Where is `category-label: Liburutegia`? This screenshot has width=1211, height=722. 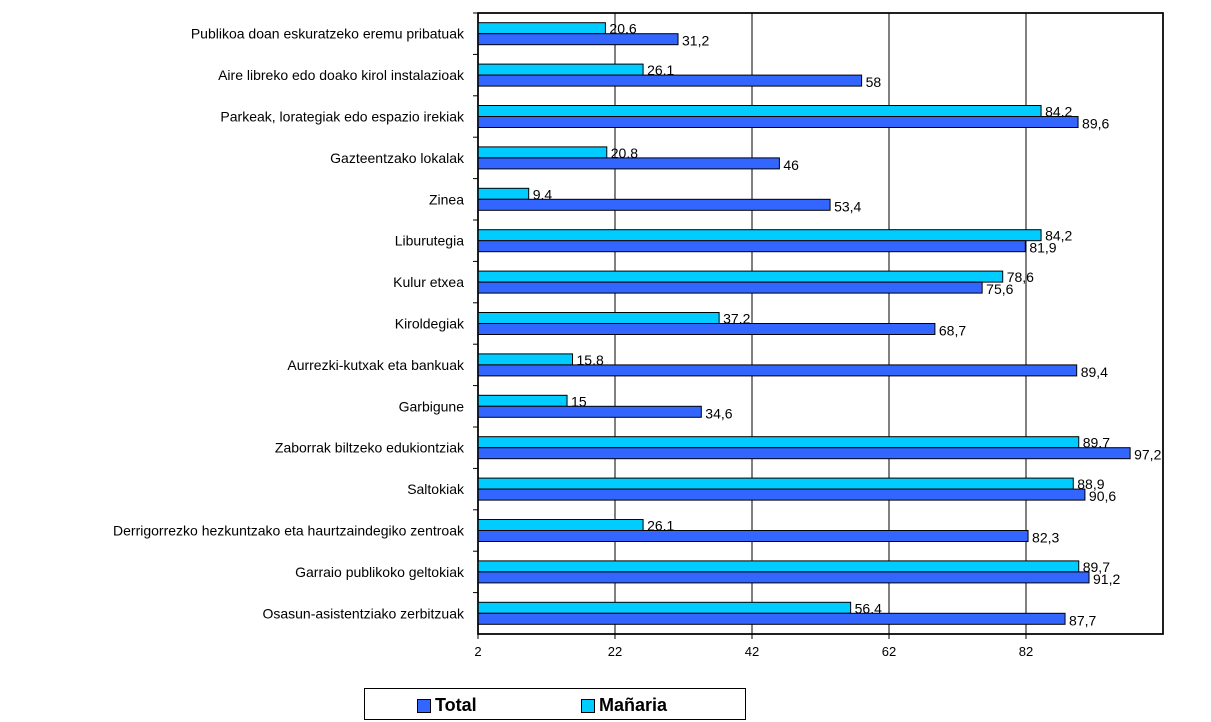
category-label: Liburutegia is located at coordinates (429, 241).